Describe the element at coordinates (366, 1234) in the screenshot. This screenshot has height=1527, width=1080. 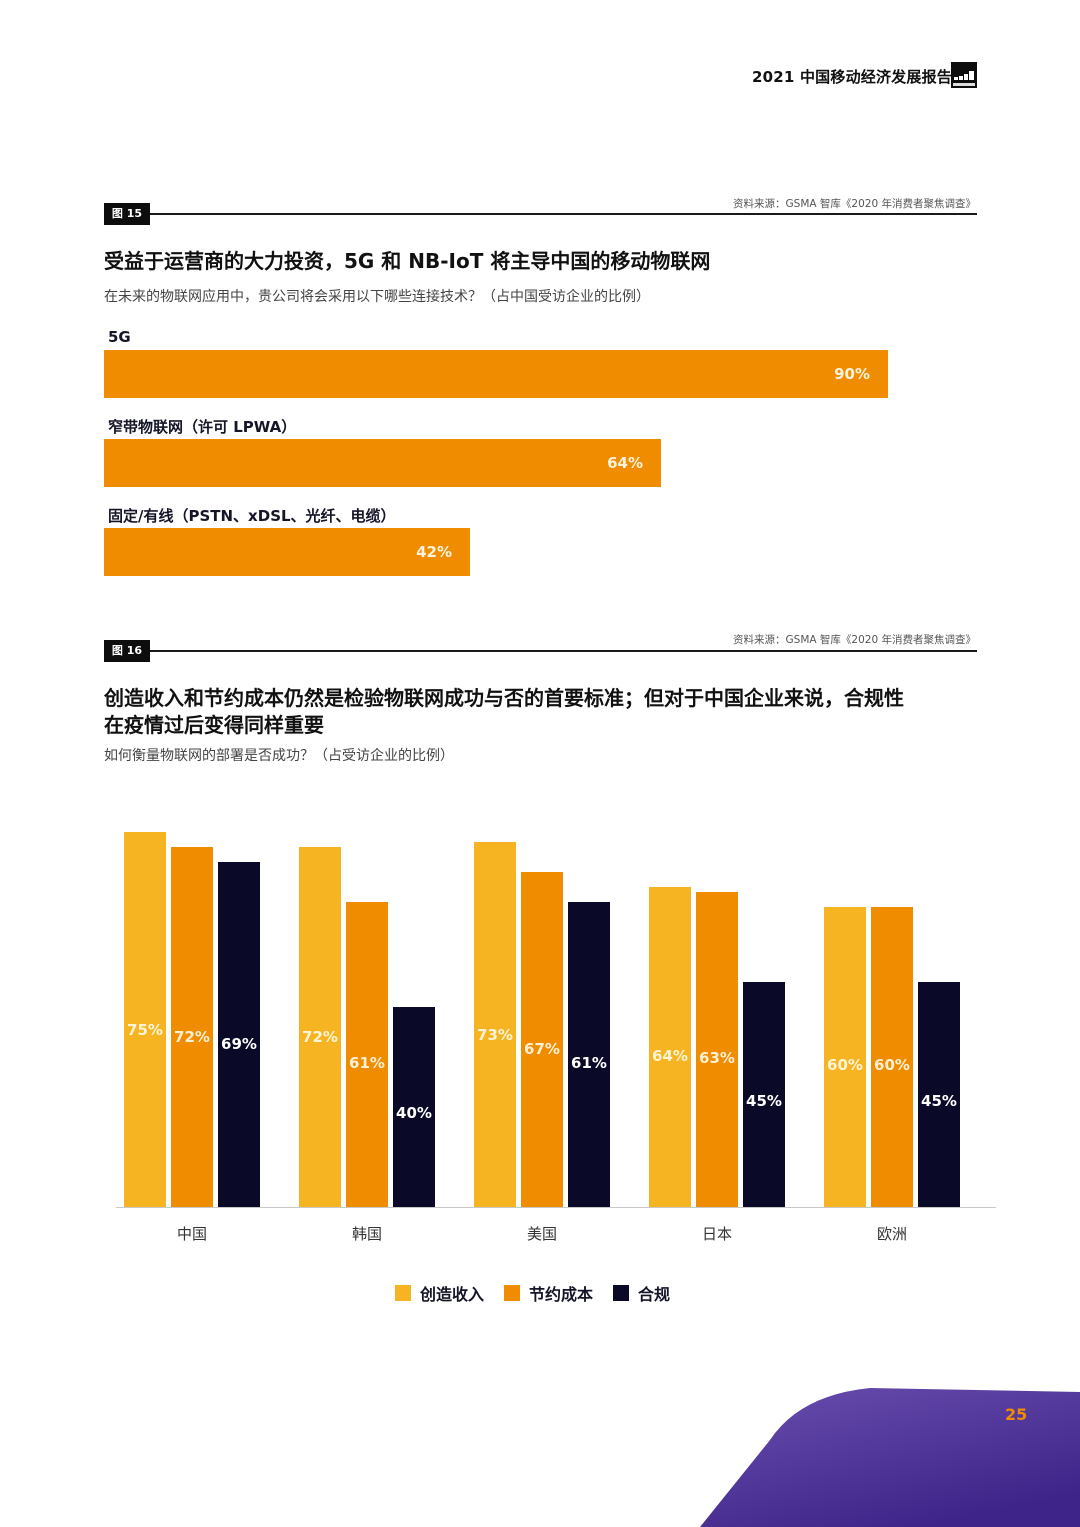
I see `category-label: 韩国` at that location.